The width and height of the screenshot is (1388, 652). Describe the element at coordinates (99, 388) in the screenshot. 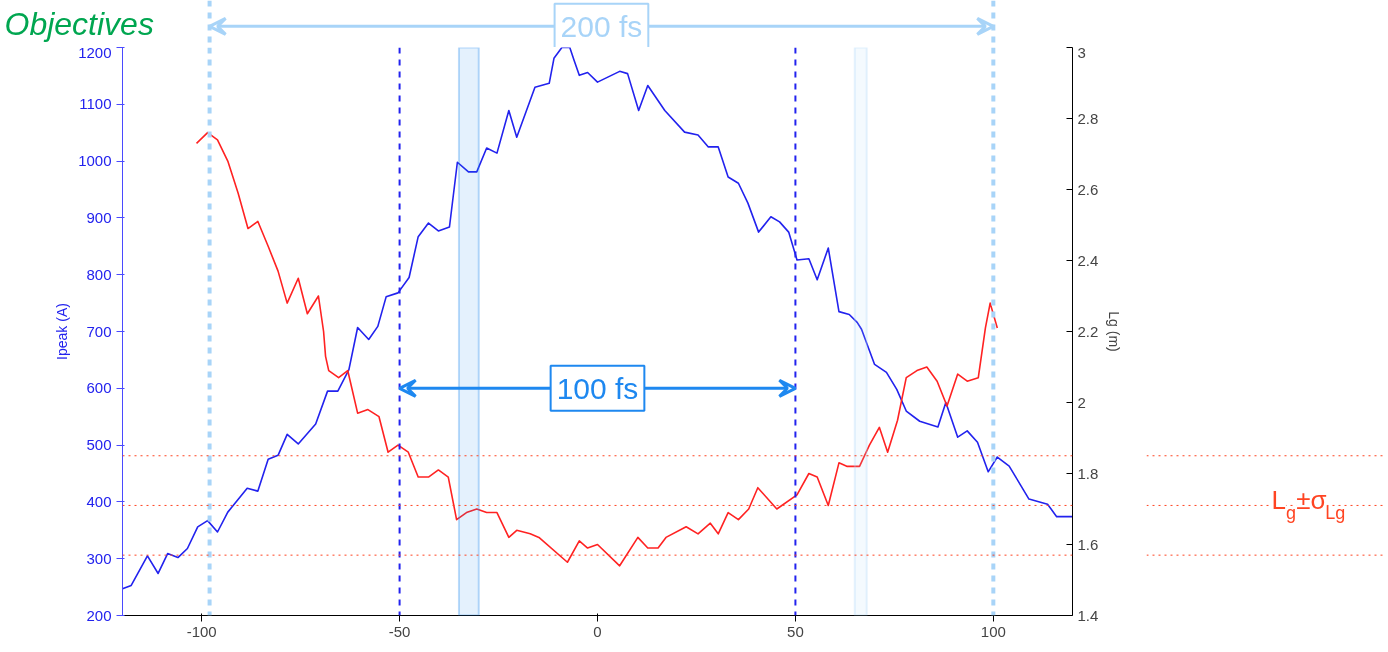

I see `y-tick-label: 600` at that location.